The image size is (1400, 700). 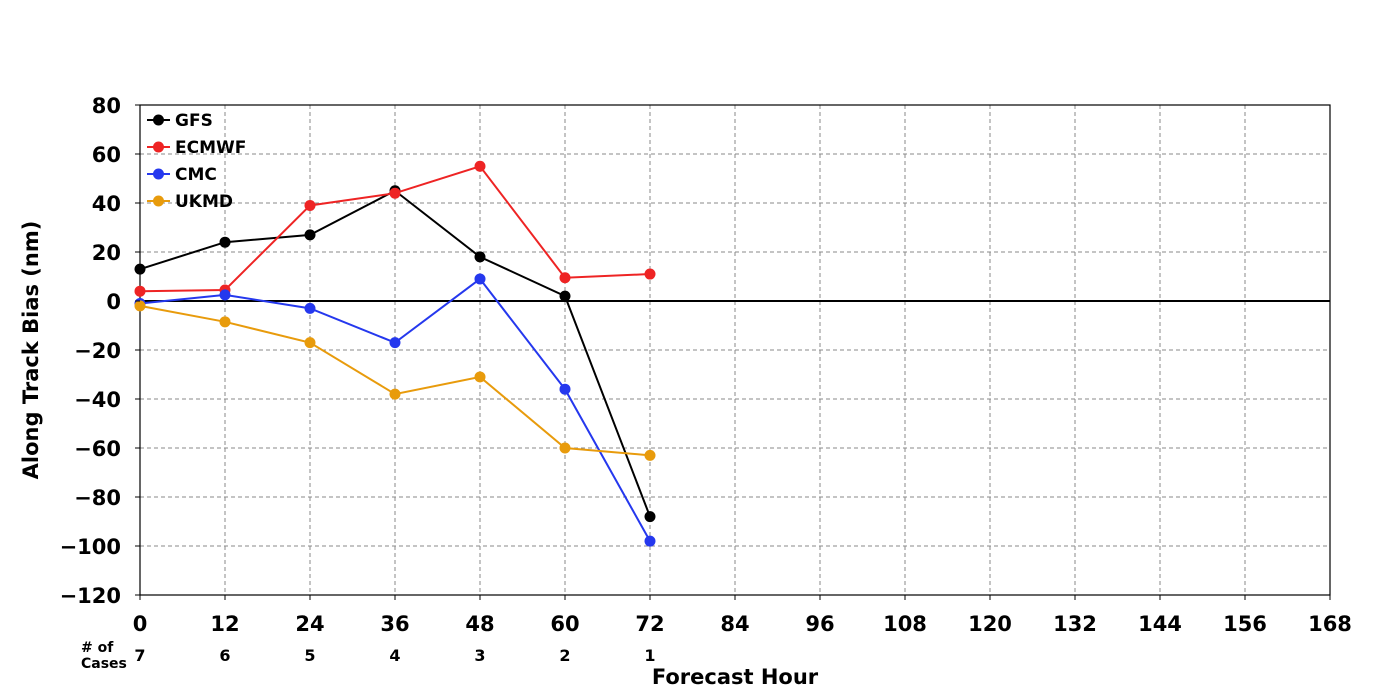 What do you see at coordinates (479, 624) in the screenshot?
I see `x-tick-label: 48` at bounding box center [479, 624].